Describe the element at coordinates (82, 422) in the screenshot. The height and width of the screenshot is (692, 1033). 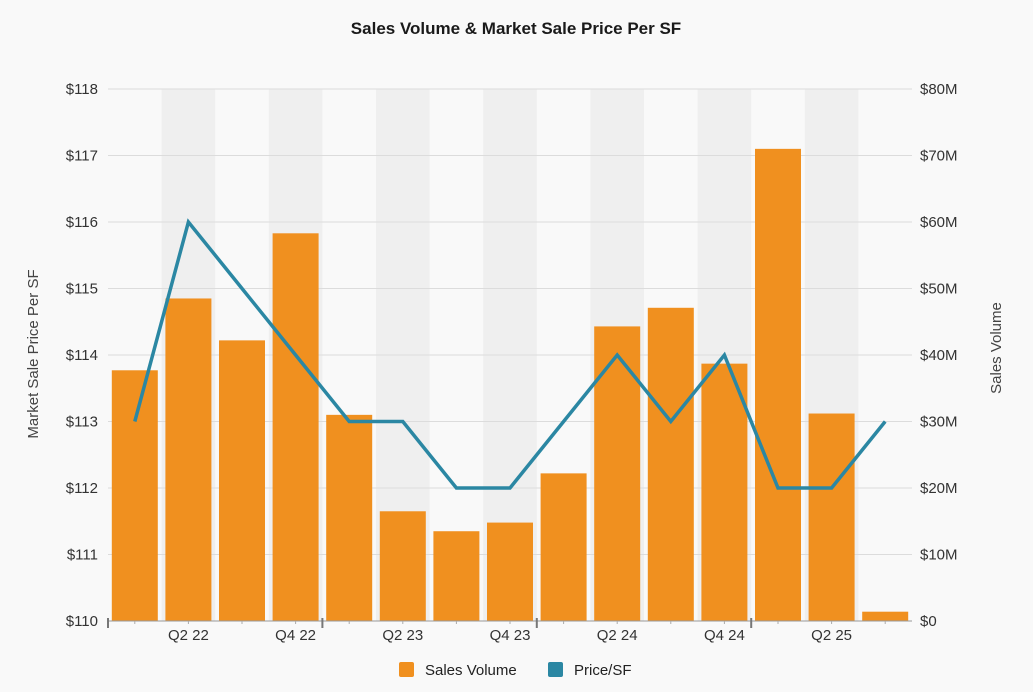
I see `left-tick-label: $113` at that location.